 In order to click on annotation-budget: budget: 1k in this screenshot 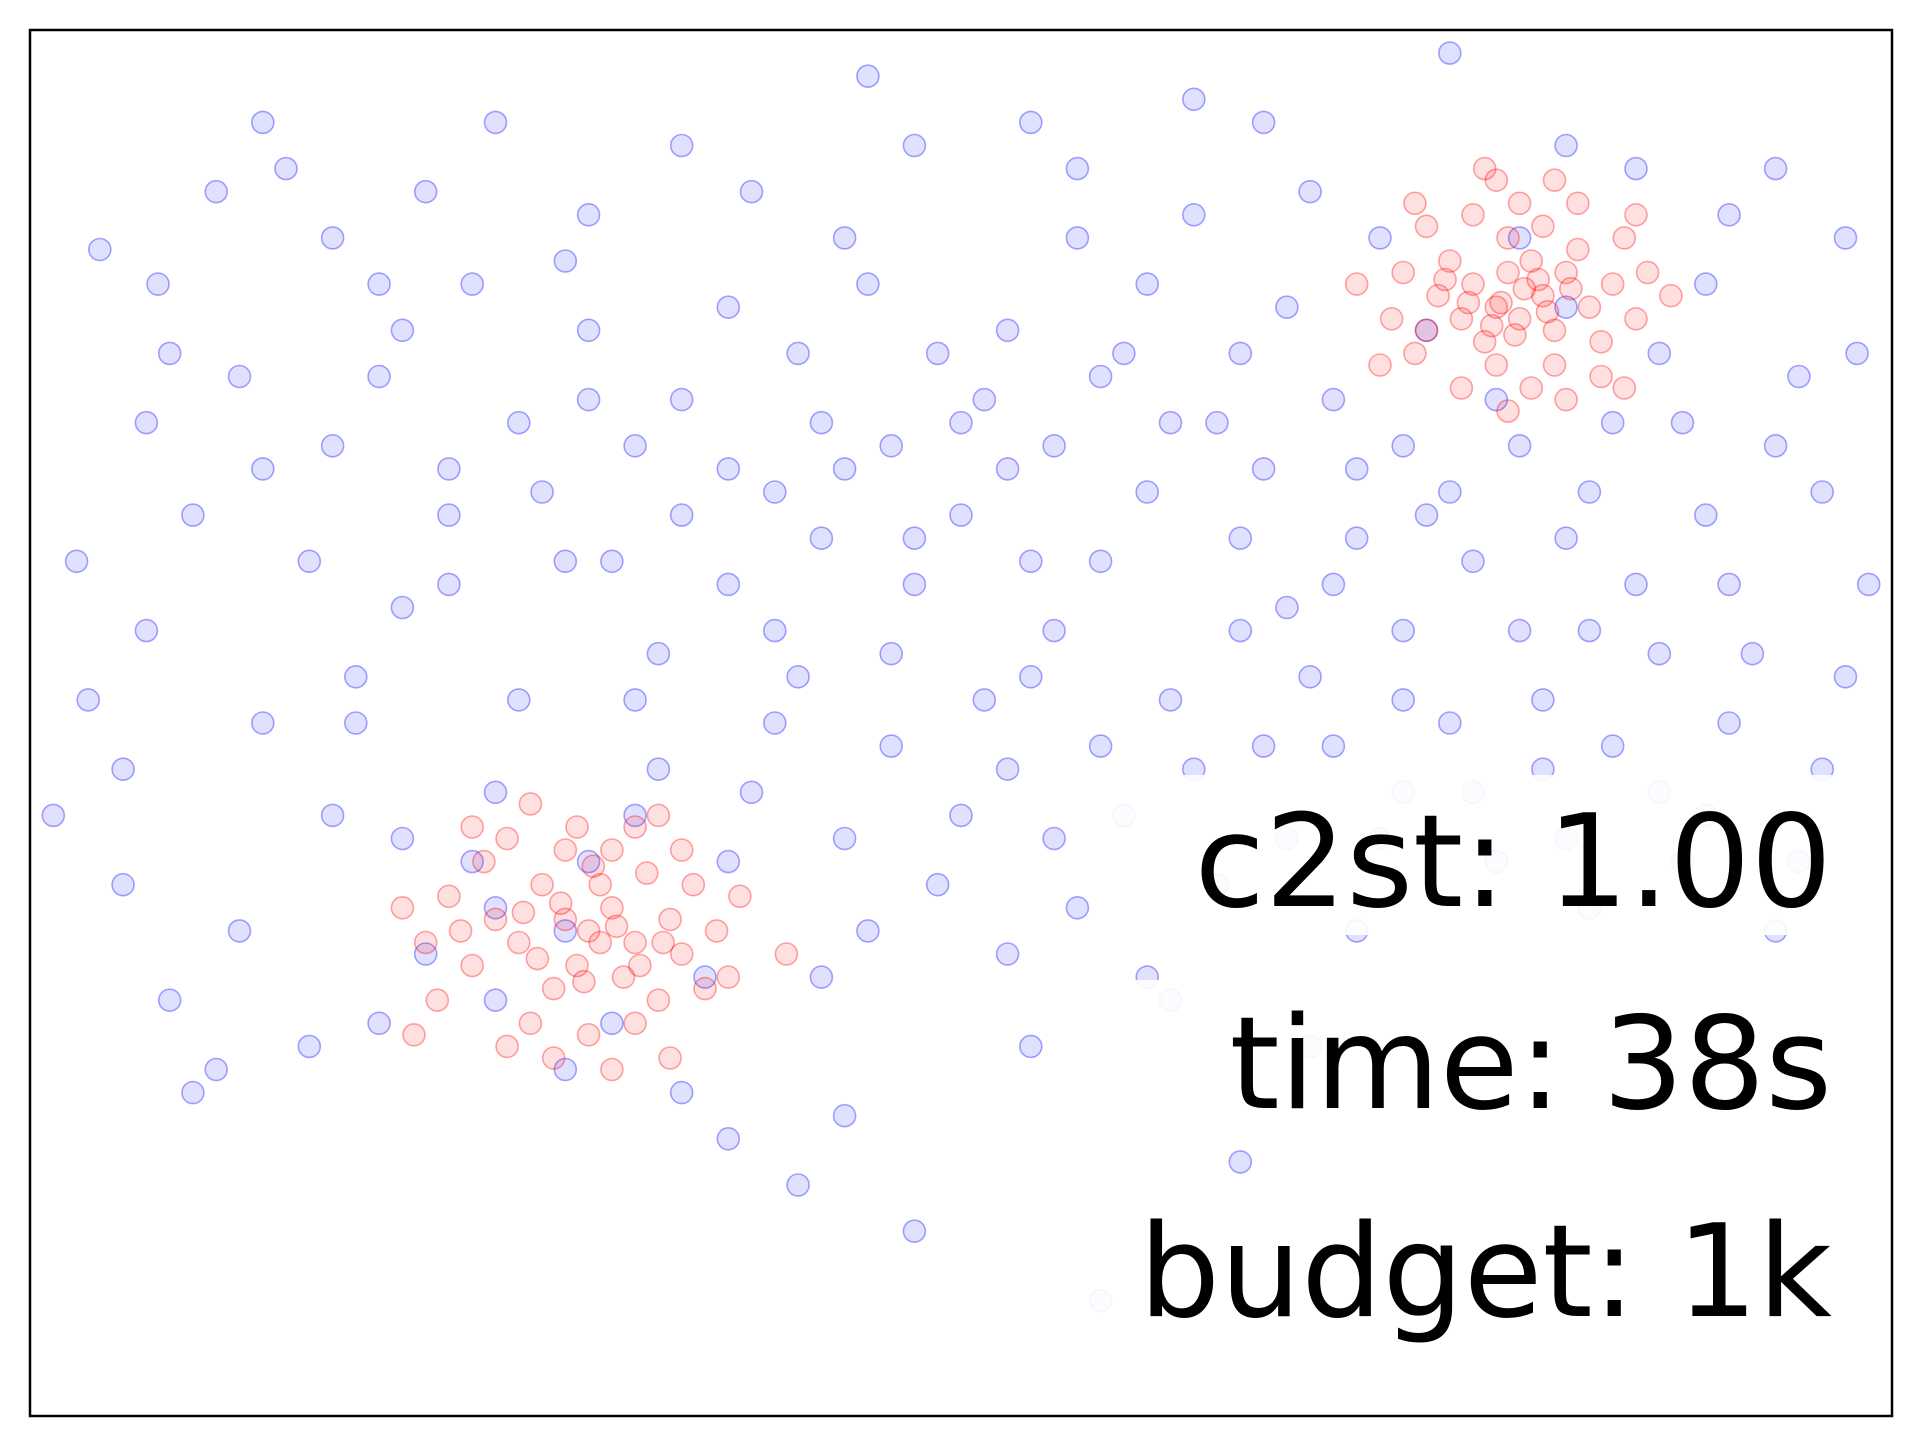, I will do `click(1485, 1272)`.